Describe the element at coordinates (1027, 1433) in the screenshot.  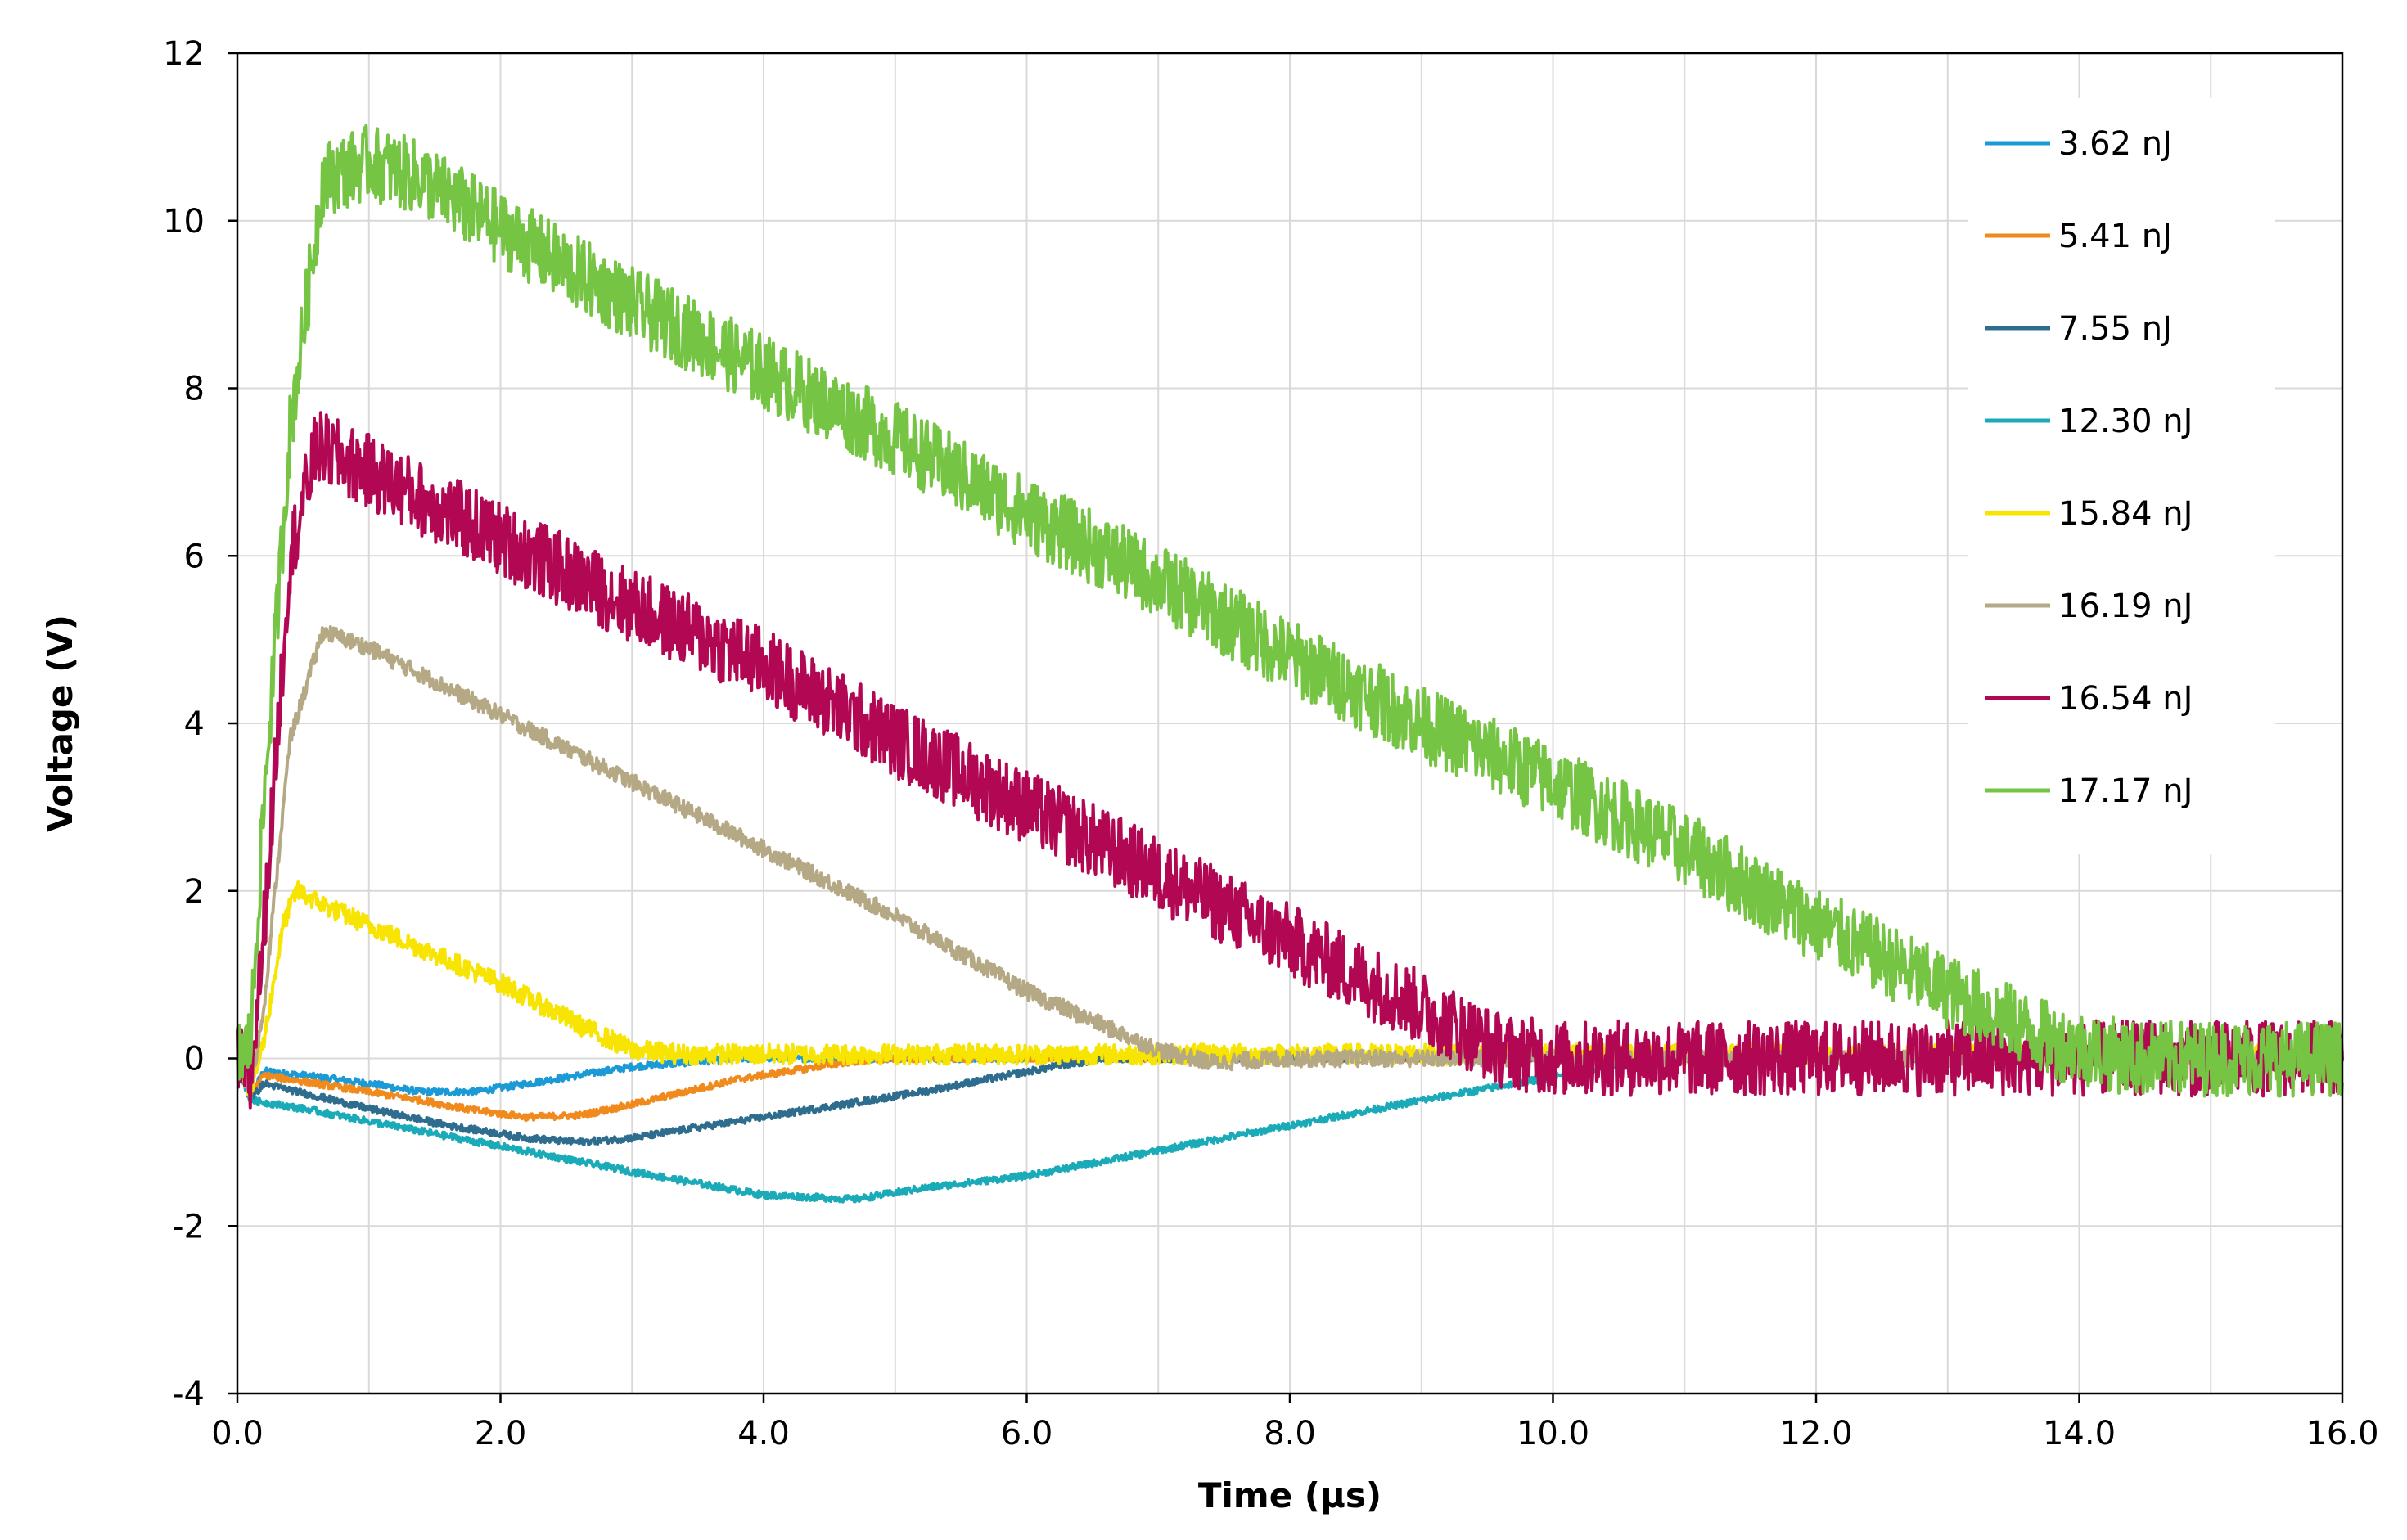
I see `x-tick-label: 6.0` at that location.